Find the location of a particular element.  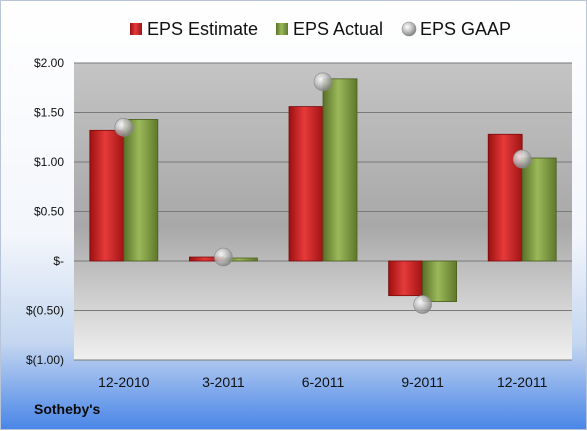

x-category-label: 12-2011 is located at coordinates (522, 382).